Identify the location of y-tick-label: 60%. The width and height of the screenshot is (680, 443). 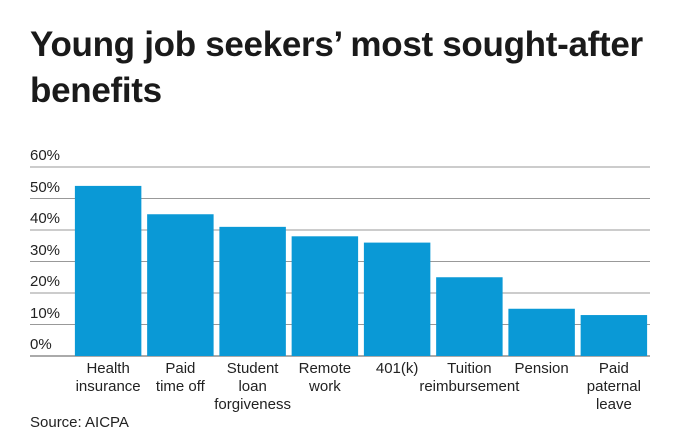
(45, 155).